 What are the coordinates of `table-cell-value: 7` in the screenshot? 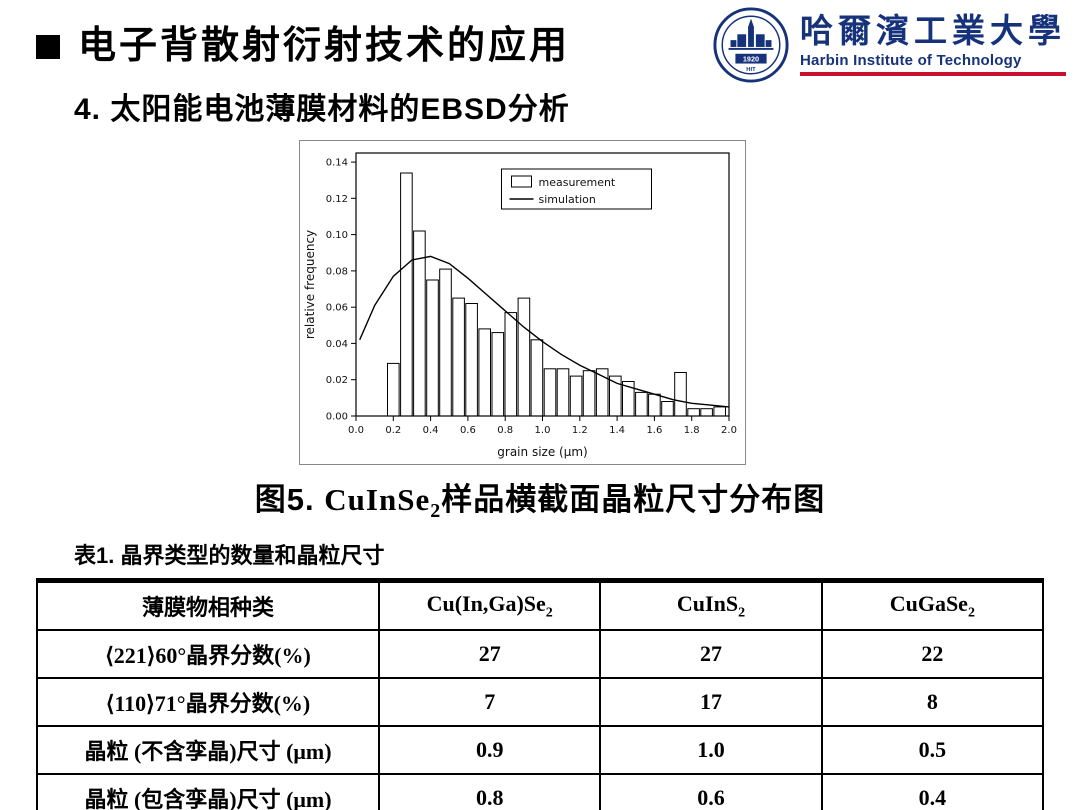 It's located at (490, 702).